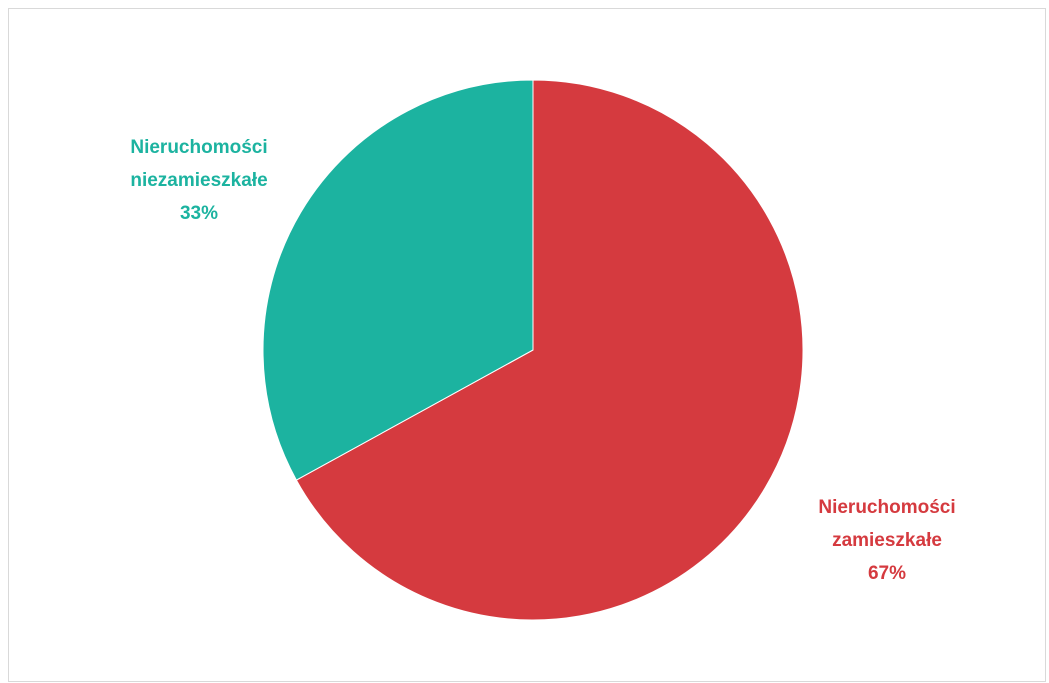  What do you see at coordinates (199, 147) in the screenshot?
I see `slice-label-unoccupied-line1: Nieruchomości` at bounding box center [199, 147].